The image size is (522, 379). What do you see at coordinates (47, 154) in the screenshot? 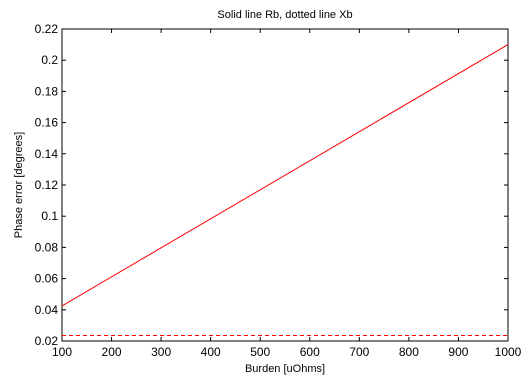
I see `y-tick-label: 0.14` at bounding box center [47, 154].